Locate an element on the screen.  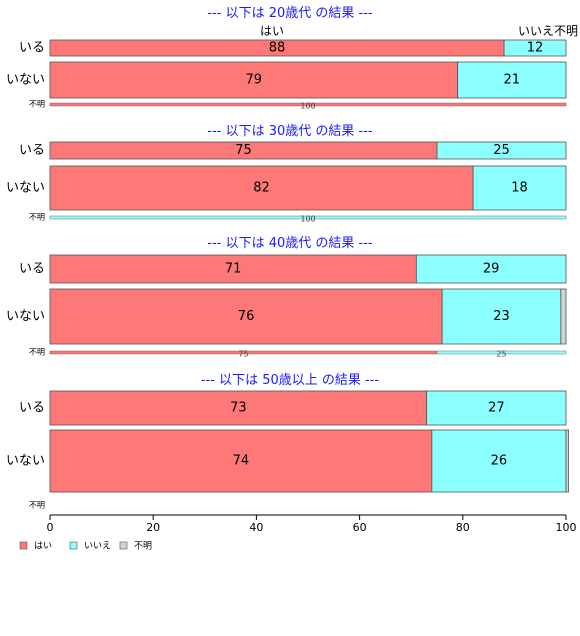
x-tick-label: 20 is located at coordinates (153, 527).